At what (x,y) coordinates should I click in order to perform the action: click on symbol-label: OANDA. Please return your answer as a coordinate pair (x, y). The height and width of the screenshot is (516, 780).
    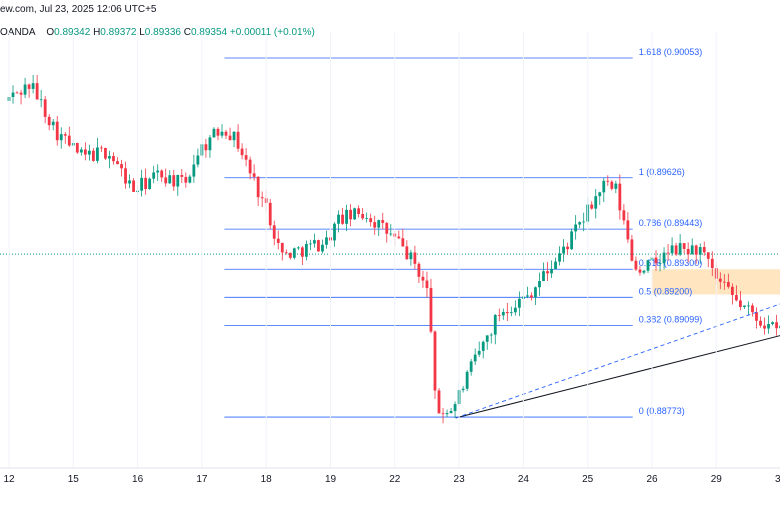
    Looking at the image, I should click on (18, 32).